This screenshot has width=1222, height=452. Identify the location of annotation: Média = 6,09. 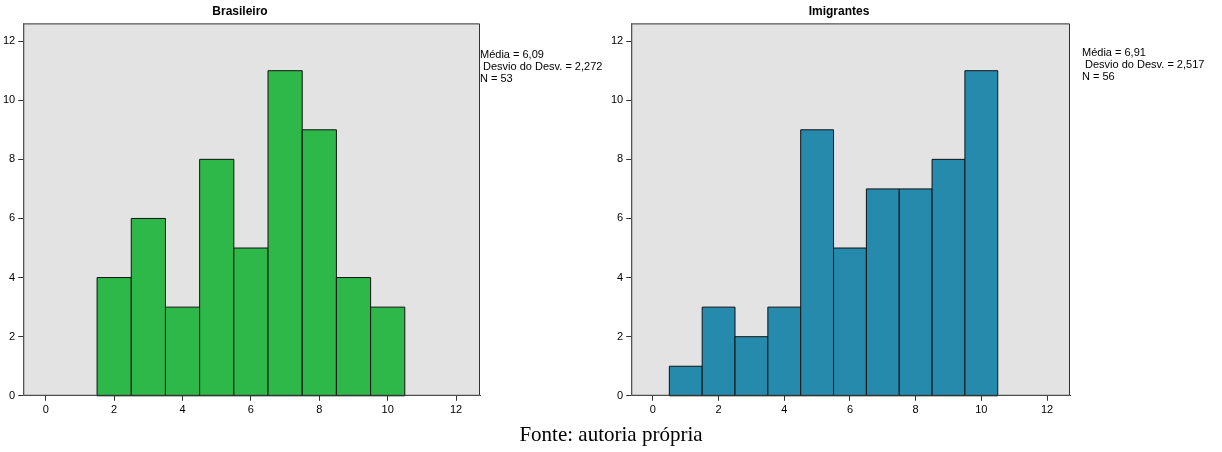
(512, 54).